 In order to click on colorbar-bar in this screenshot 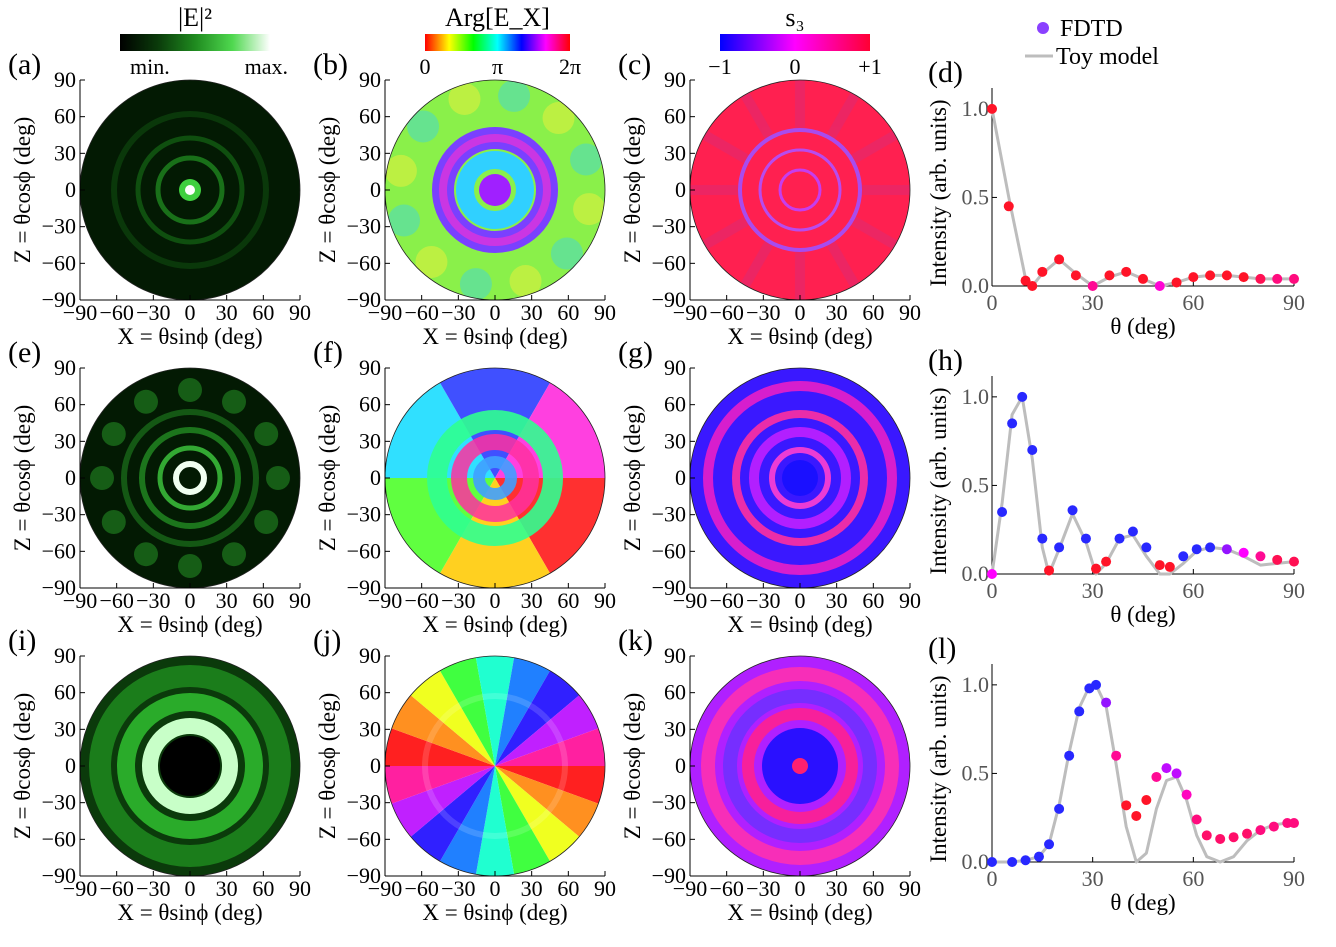, I will do `click(795, 42)`.